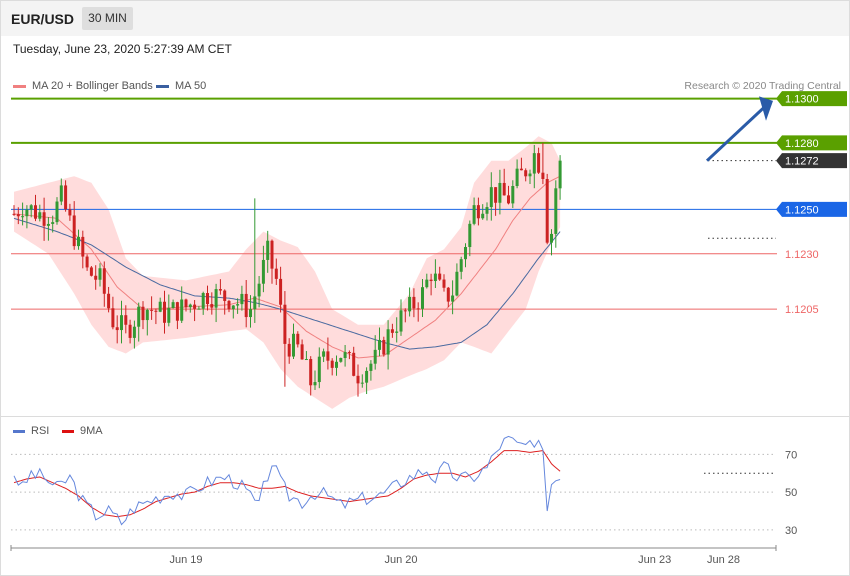  I want to click on rsi-ma-line, so click(287, 484).